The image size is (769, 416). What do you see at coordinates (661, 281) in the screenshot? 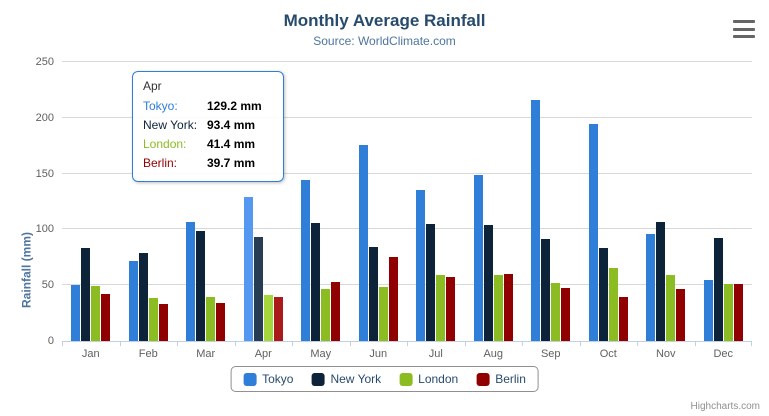
I see `bar-new-york-nov` at bounding box center [661, 281].